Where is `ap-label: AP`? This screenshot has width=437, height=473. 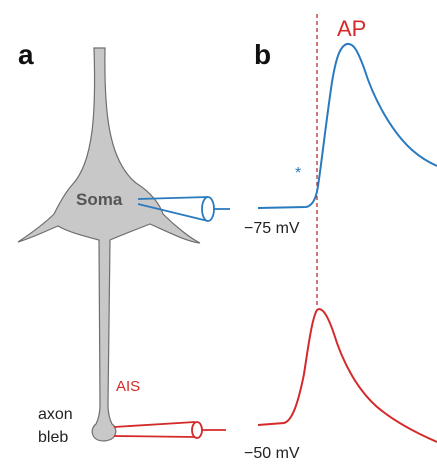
ap-label: AP is located at coordinates (351, 28).